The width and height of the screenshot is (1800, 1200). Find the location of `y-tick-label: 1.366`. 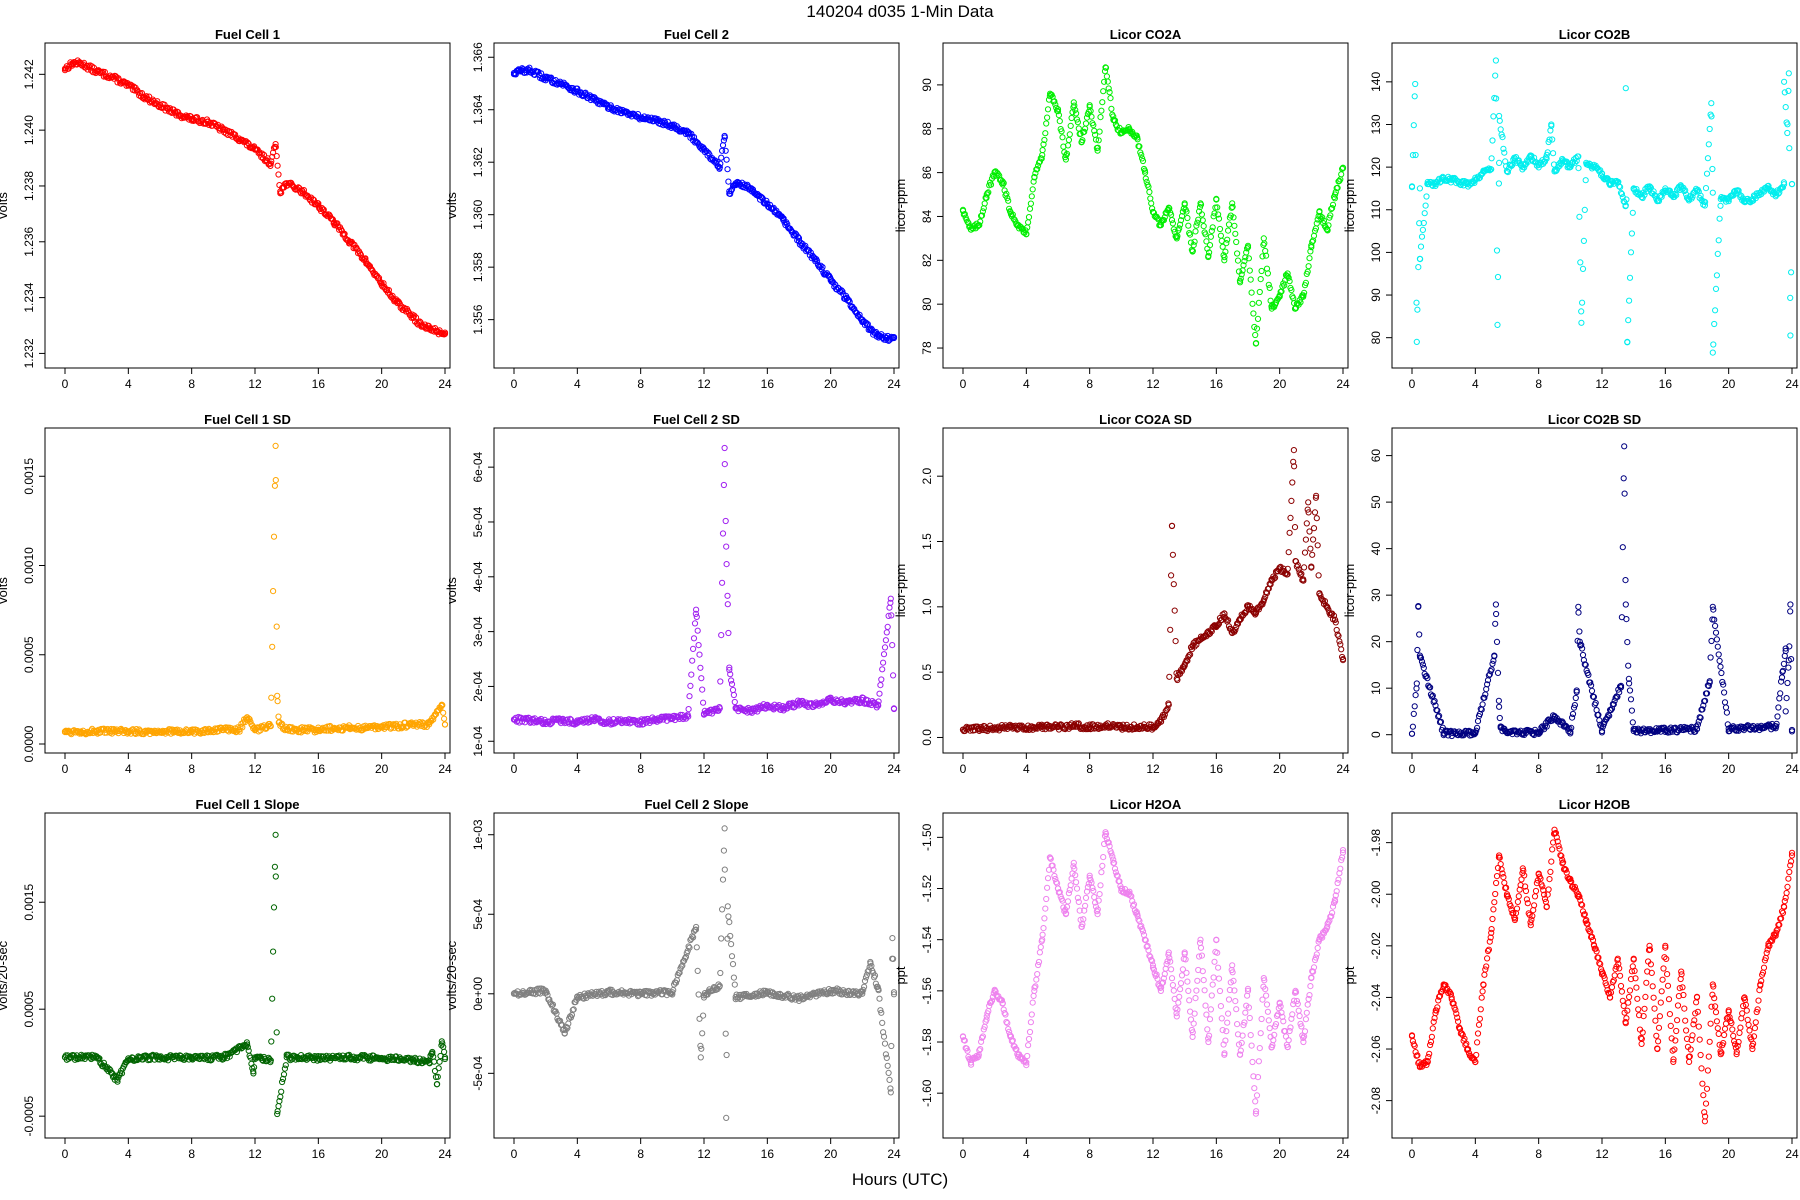

y-tick-label: 1.366 is located at coordinates (478, 57).